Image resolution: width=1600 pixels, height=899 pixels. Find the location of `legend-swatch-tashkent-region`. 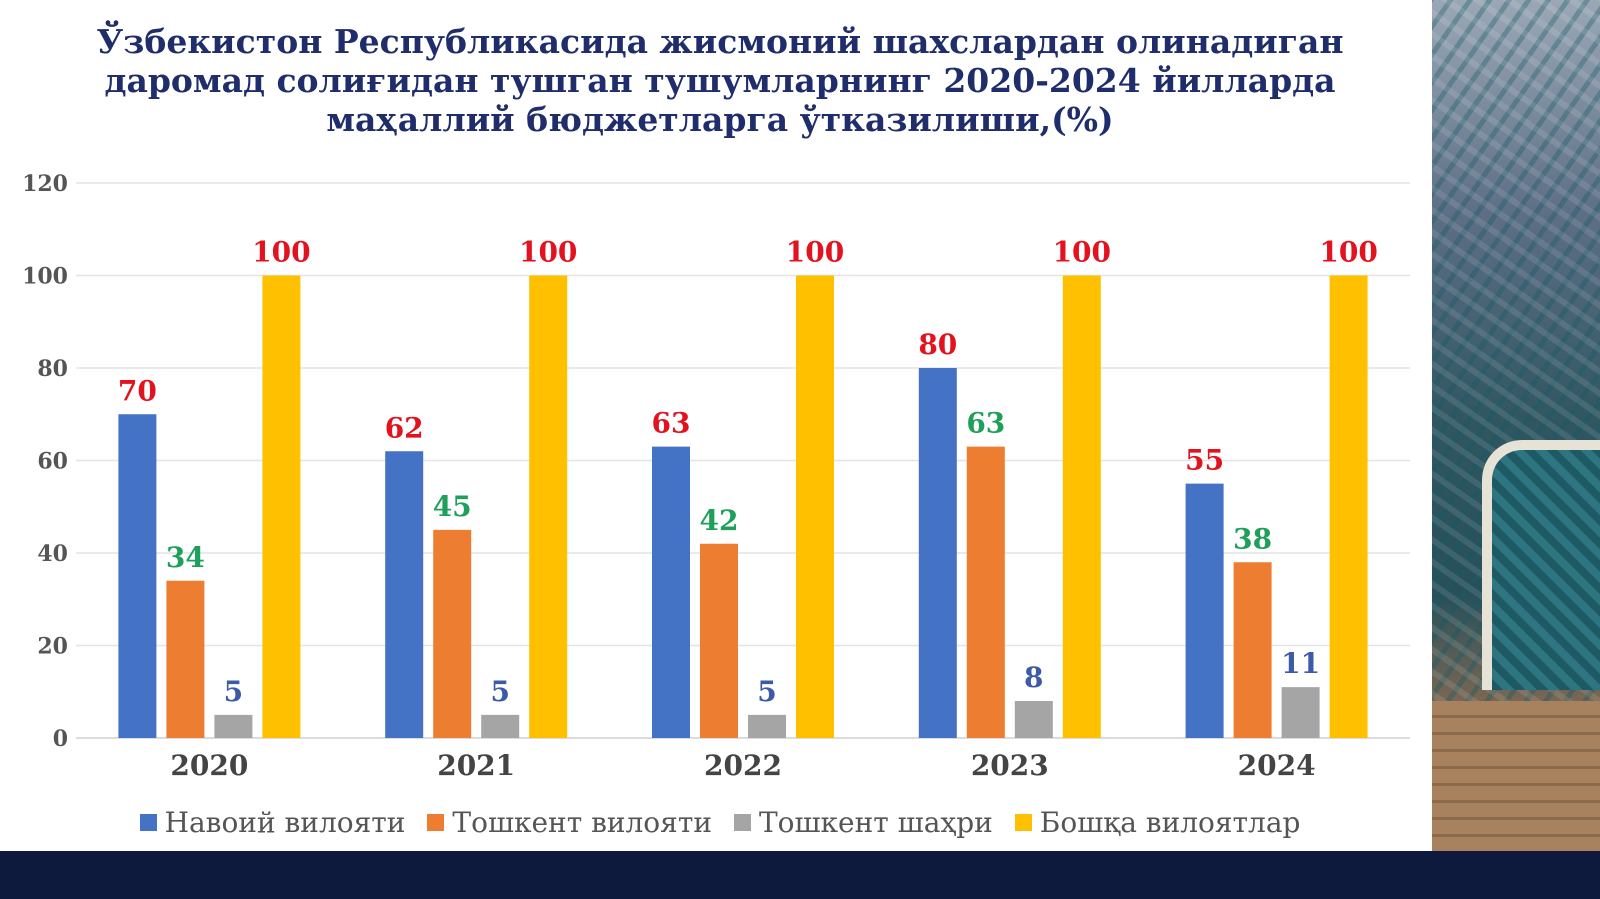

legend-swatch-tashkent-region is located at coordinates (436, 822).